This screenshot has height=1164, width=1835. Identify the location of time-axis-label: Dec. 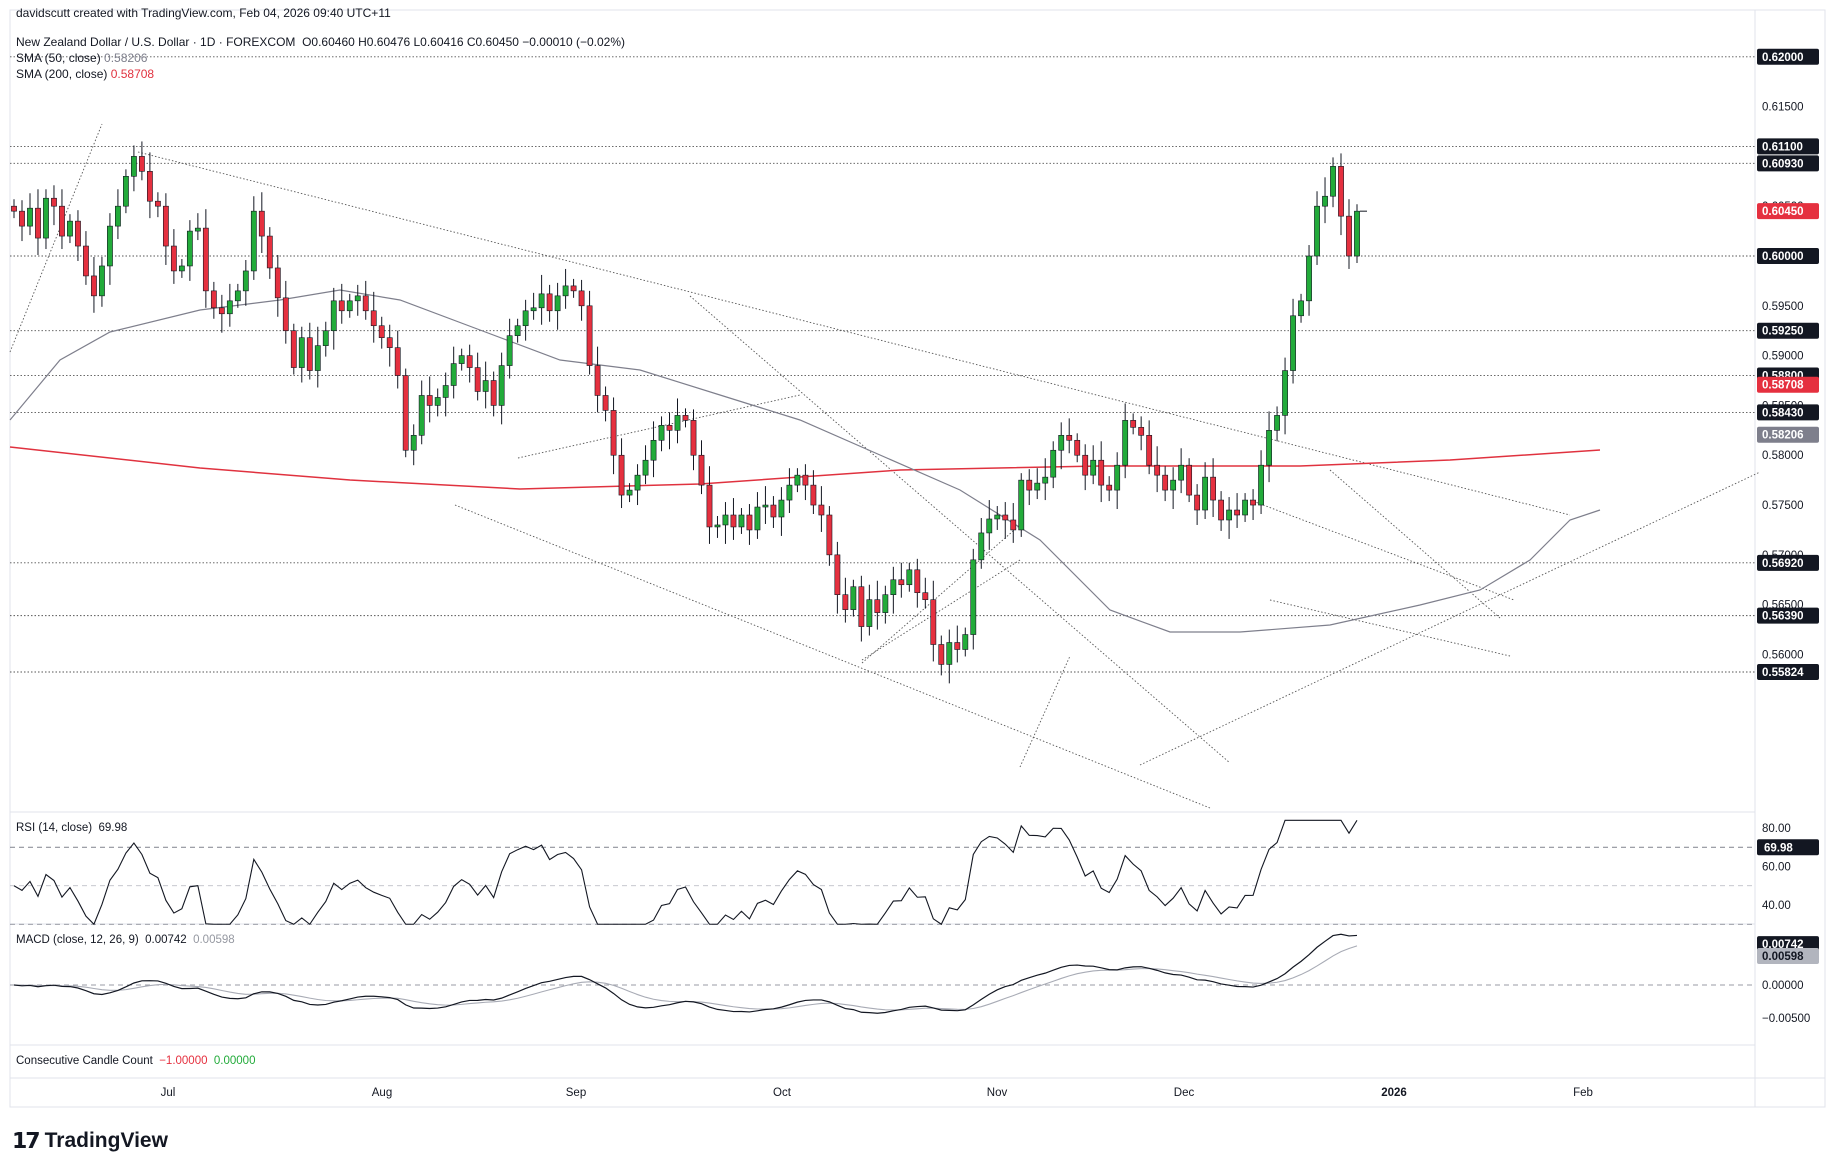
(1184, 1093).